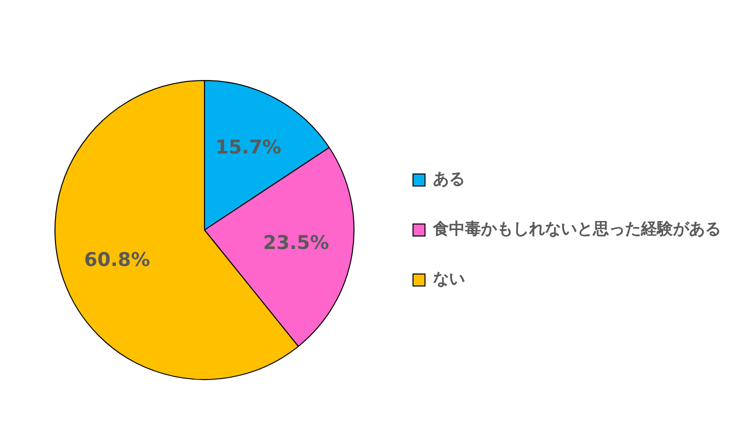  I want to click on legend-label: ない, so click(449, 278).